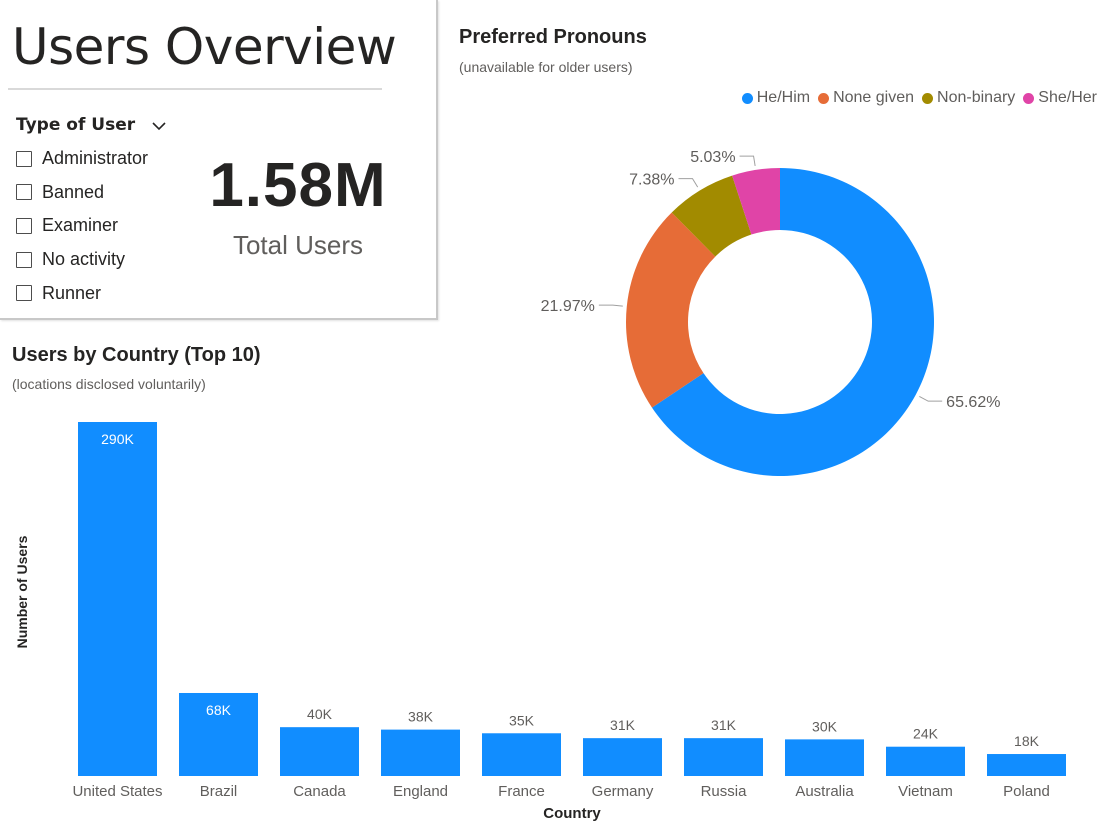 The image size is (1111, 826). I want to click on legend-label: None given, so click(874, 97).